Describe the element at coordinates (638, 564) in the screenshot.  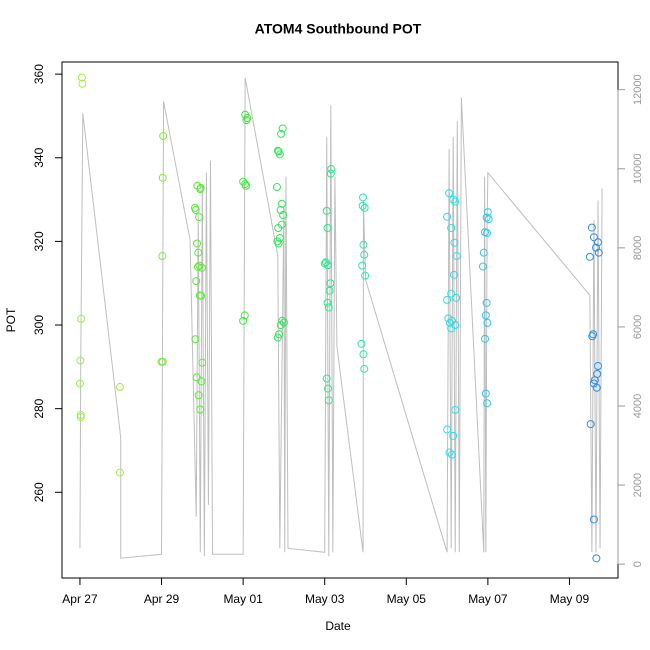
I see `y2-tick-label: 0` at that location.